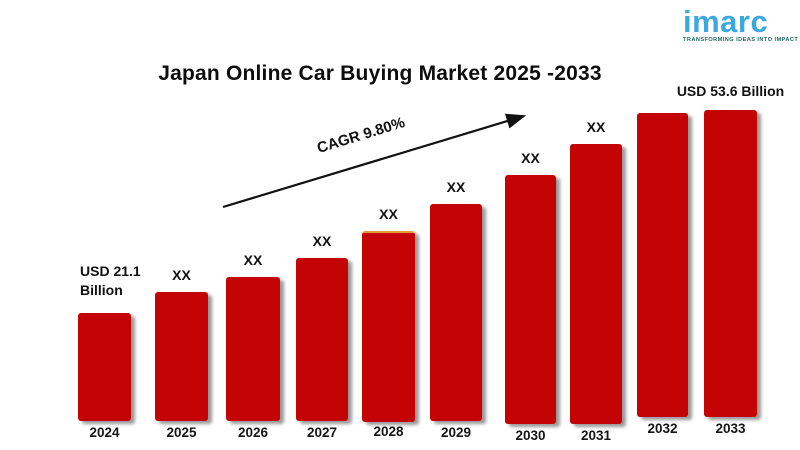 The image size is (800, 450). Describe the element at coordinates (322, 339) in the screenshot. I see `bar-2027` at that location.